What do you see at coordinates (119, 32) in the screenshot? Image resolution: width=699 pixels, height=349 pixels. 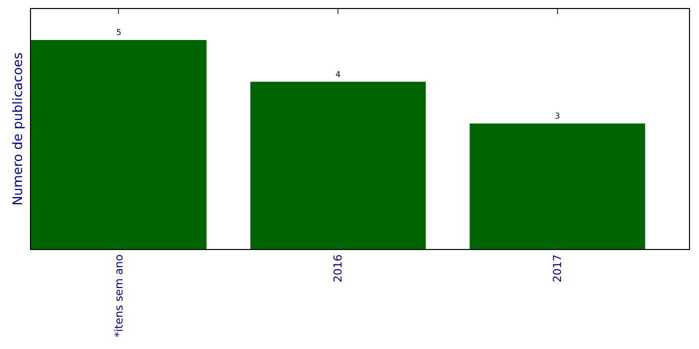 I see `data-label: 5` at bounding box center [119, 32].